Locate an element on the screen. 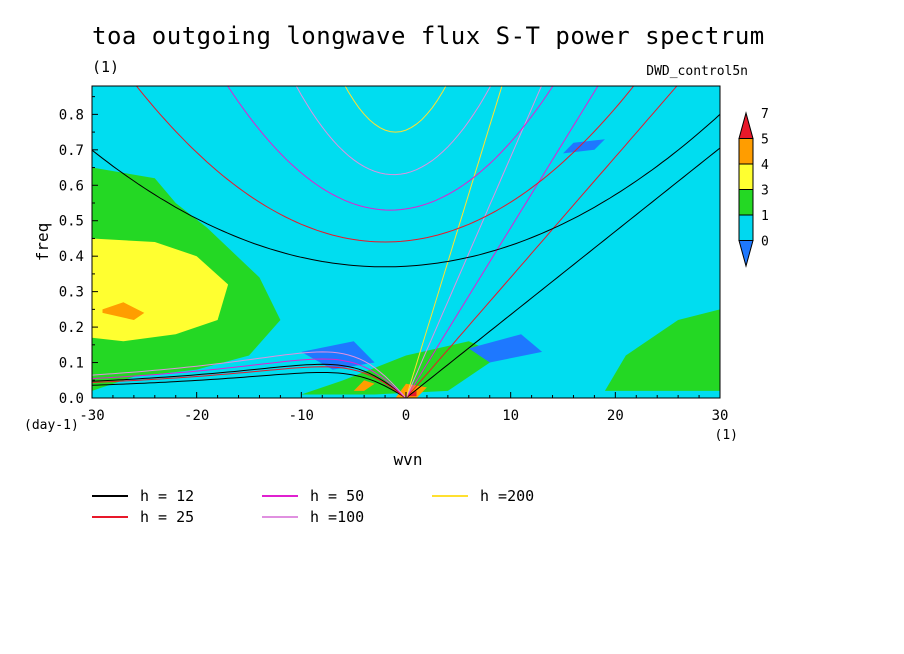 The image size is (904, 654). legend-item-h100: h =100 is located at coordinates (313, 517).